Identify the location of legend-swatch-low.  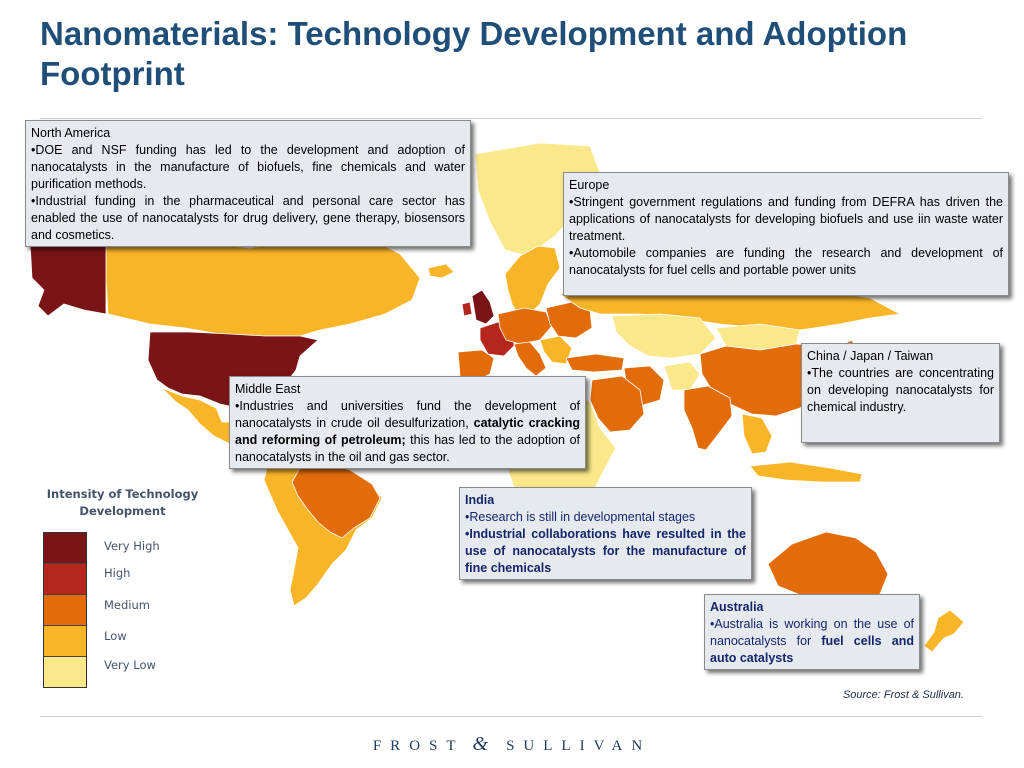
(65, 641).